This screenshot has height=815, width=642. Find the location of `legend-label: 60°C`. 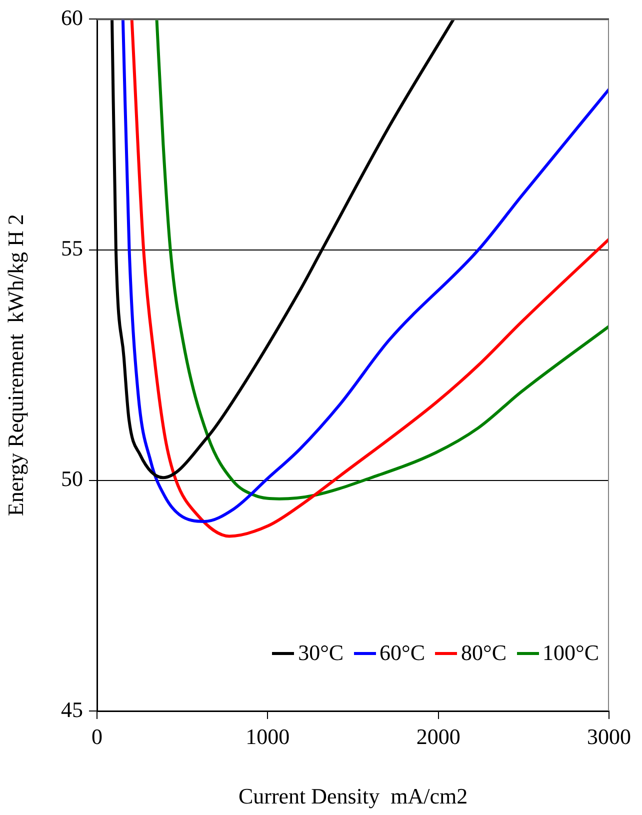

legend-label: 60°C is located at coordinates (403, 653).